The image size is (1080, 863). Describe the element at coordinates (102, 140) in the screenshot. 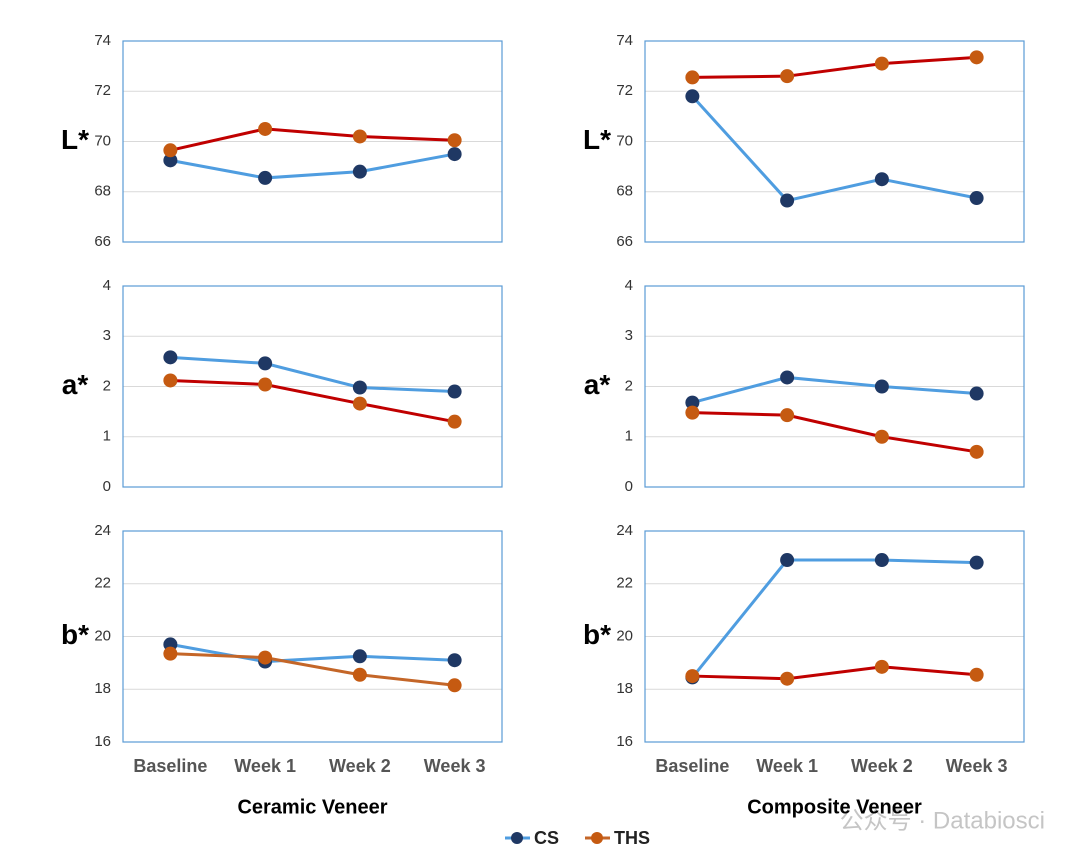

I see `y-tick-label: 70` at that location.